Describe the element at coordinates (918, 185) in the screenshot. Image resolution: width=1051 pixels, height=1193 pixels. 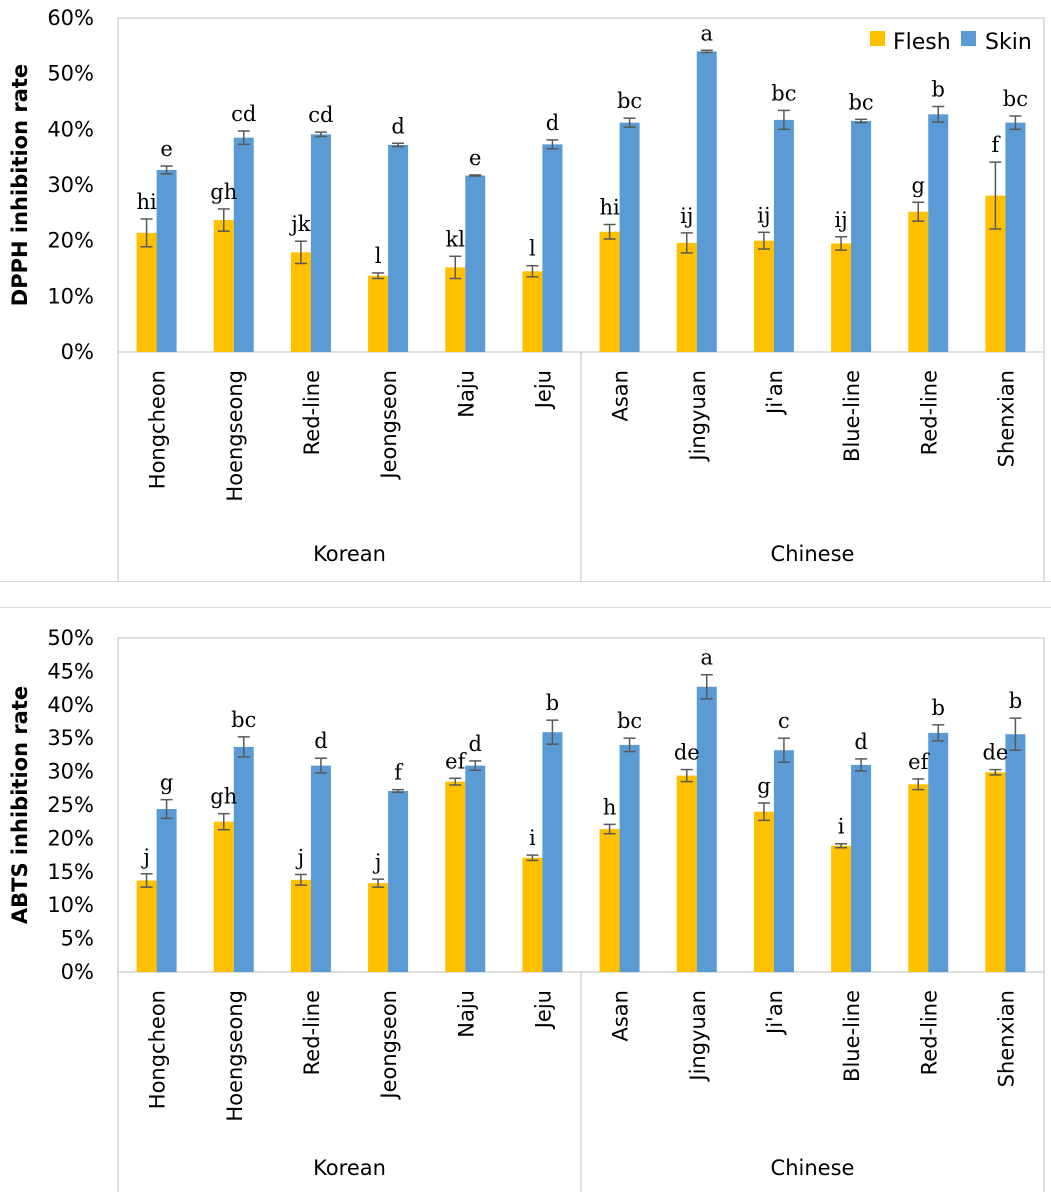
I see `significance-label: g` at that location.